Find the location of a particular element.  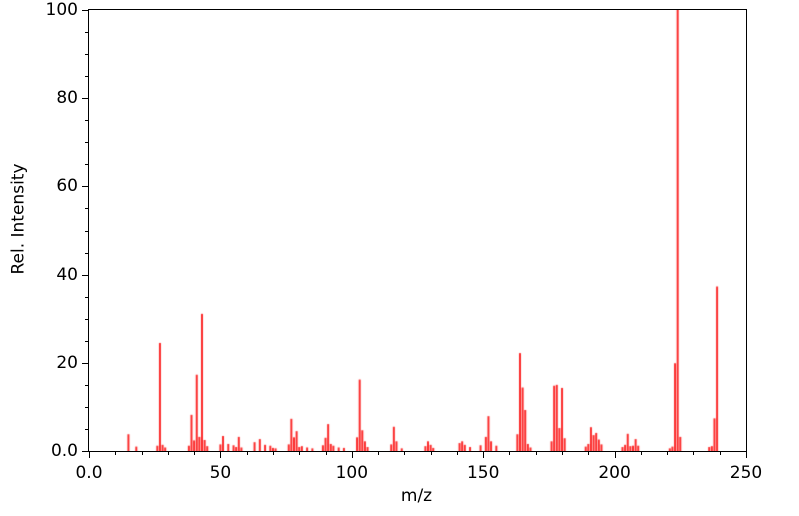

x-axis-tick-label: 50 is located at coordinates (220, 473).